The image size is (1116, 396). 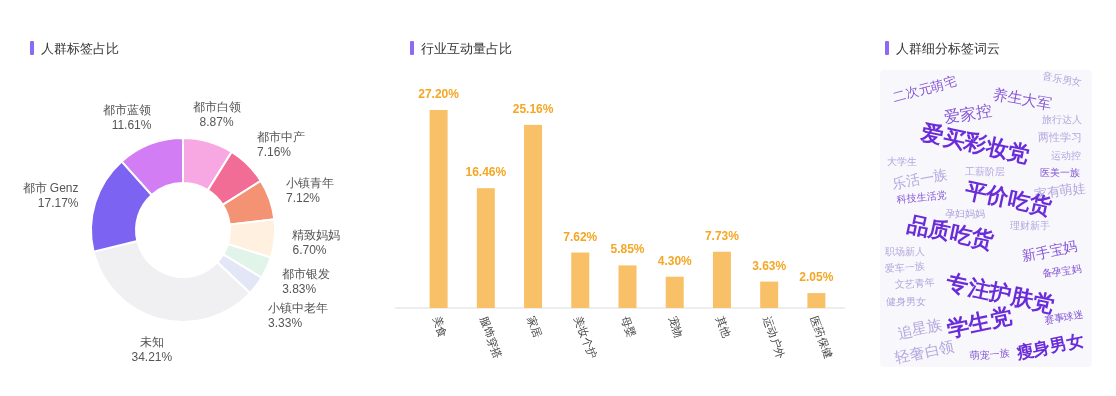 What do you see at coordinates (303, 198) in the screenshot?
I see `data-label: 7.12%` at bounding box center [303, 198].